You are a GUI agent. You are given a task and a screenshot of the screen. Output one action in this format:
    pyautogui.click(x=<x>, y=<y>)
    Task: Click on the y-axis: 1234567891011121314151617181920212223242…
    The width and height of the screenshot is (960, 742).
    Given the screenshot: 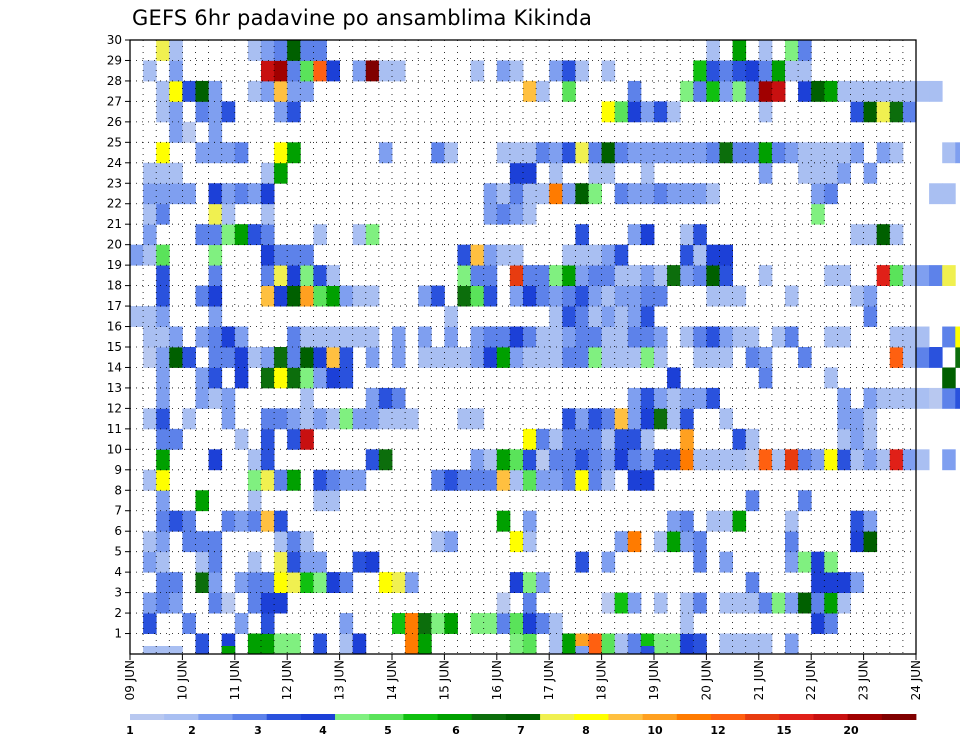 What is the action you would take?
    pyautogui.click(x=118, y=337)
    